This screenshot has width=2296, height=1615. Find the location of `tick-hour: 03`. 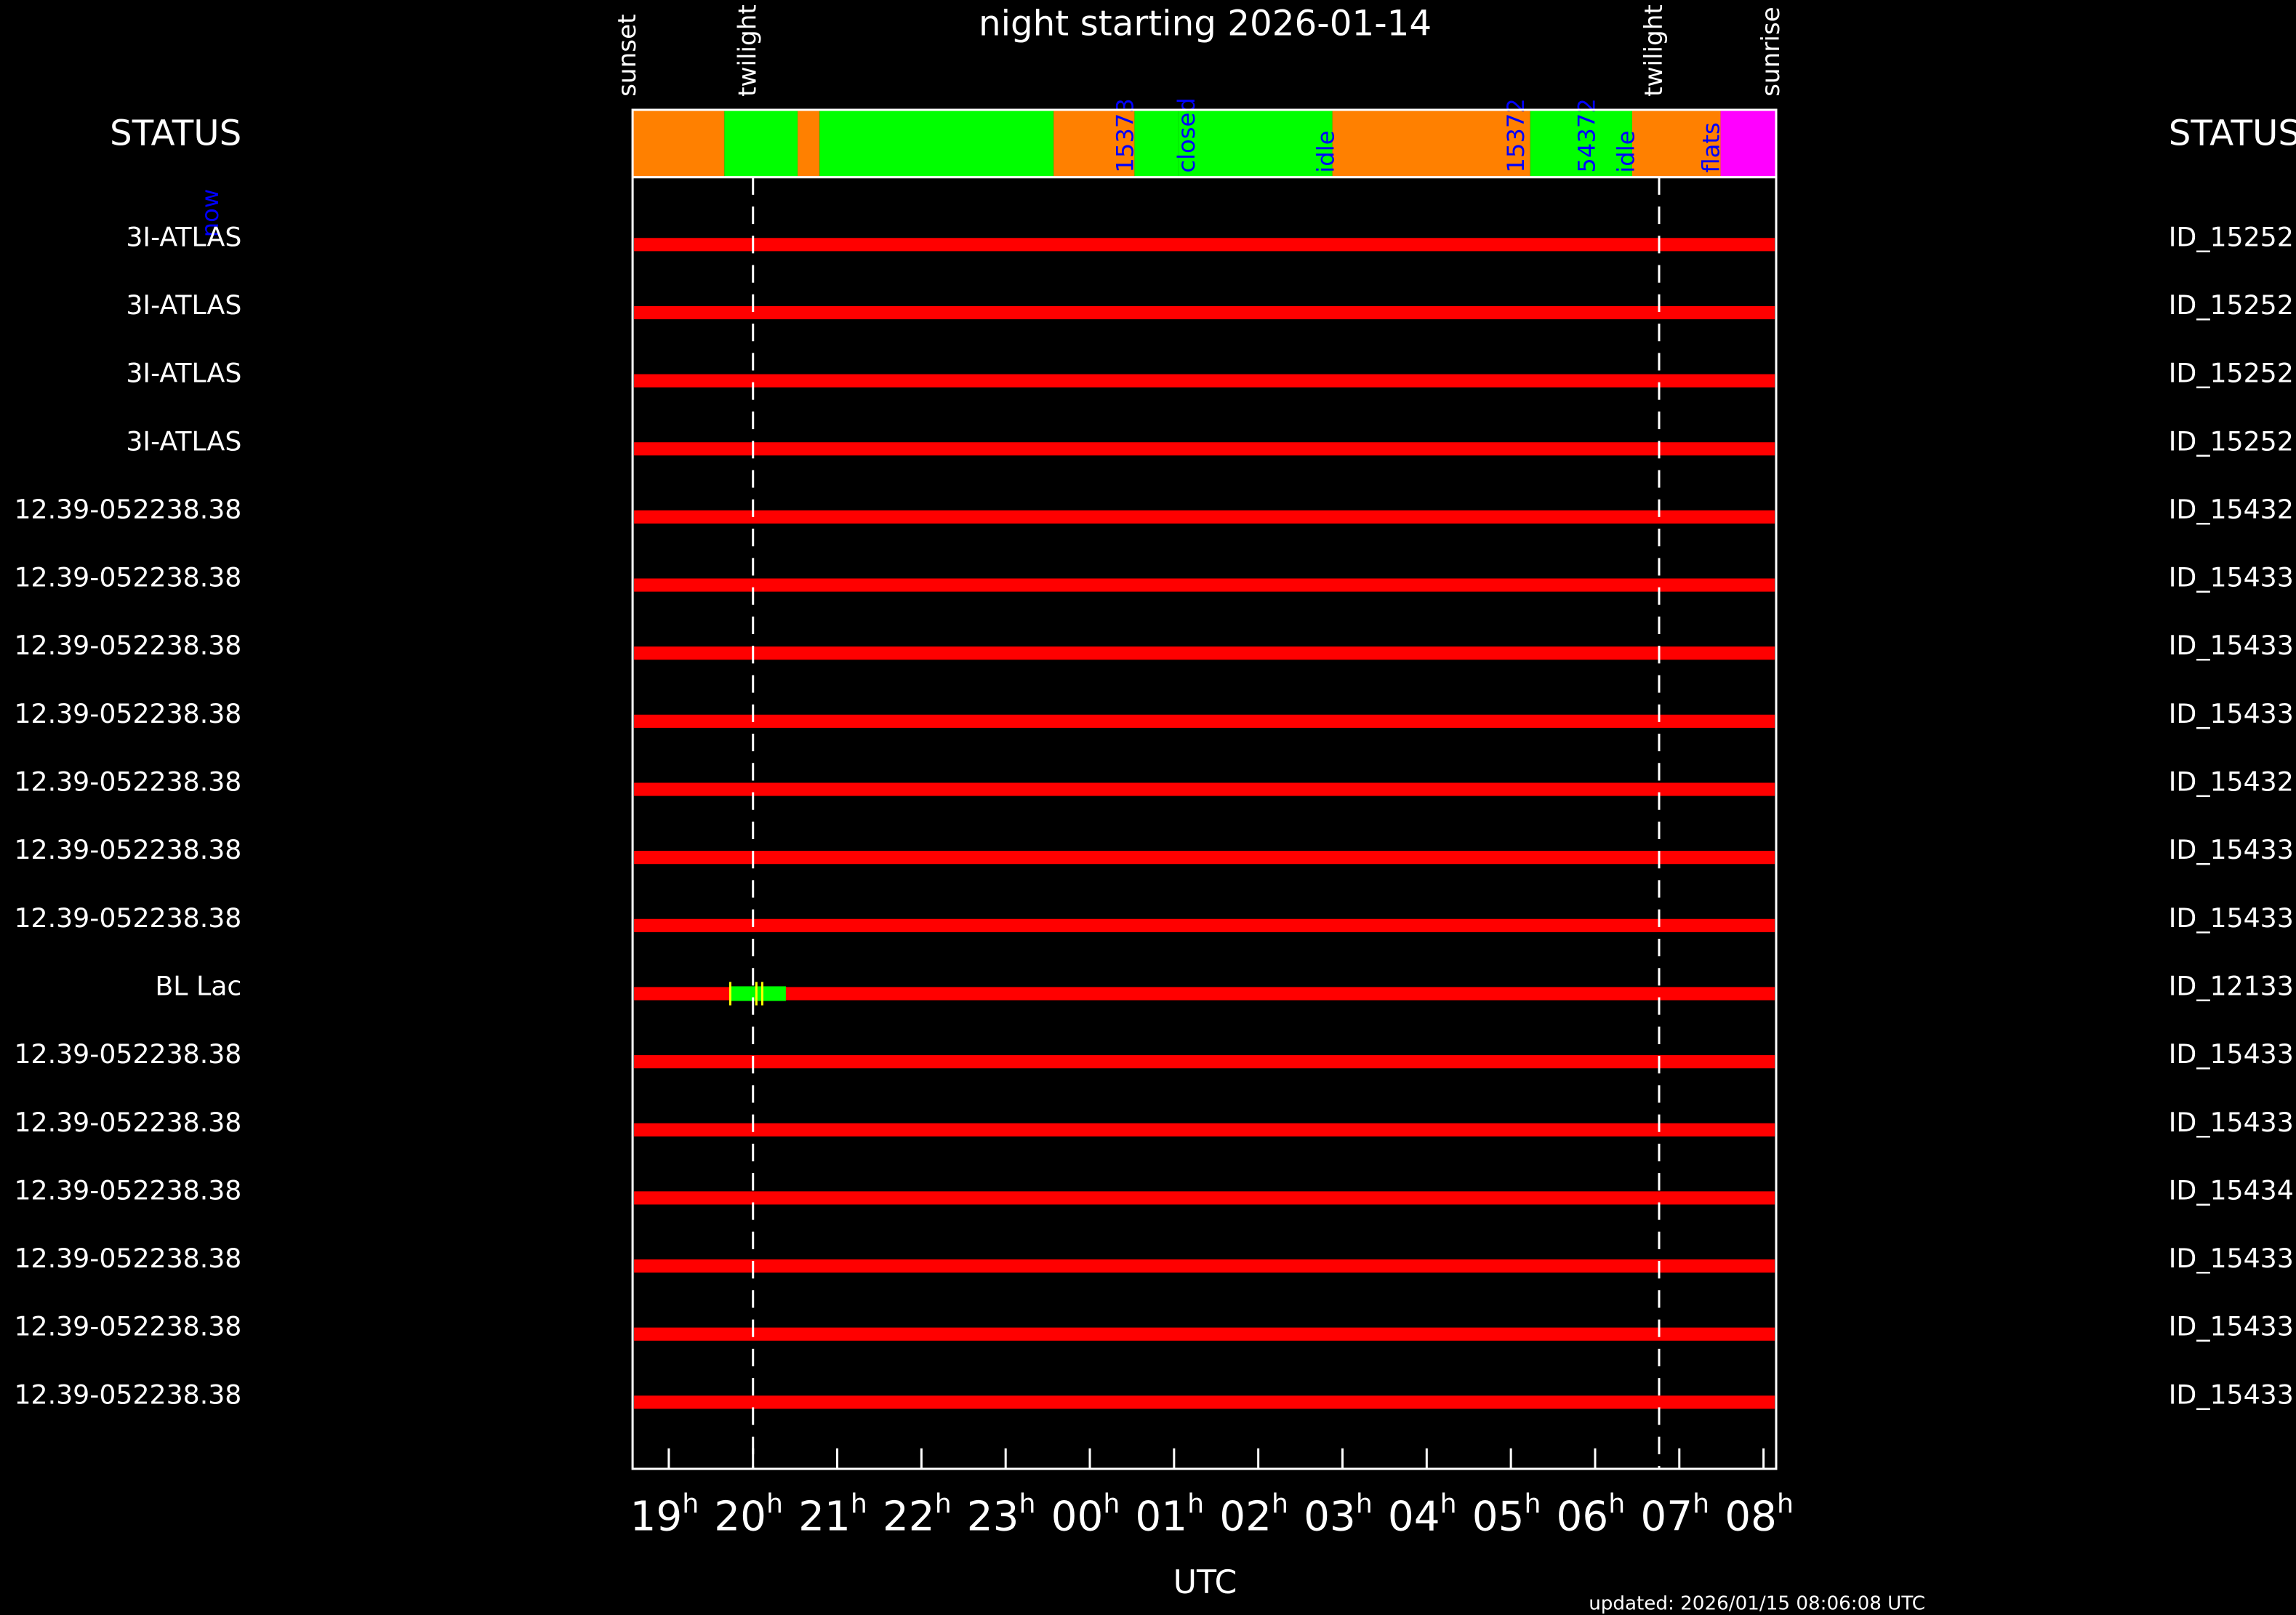

tick-hour: 03 is located at coordinates (1330, 1517).